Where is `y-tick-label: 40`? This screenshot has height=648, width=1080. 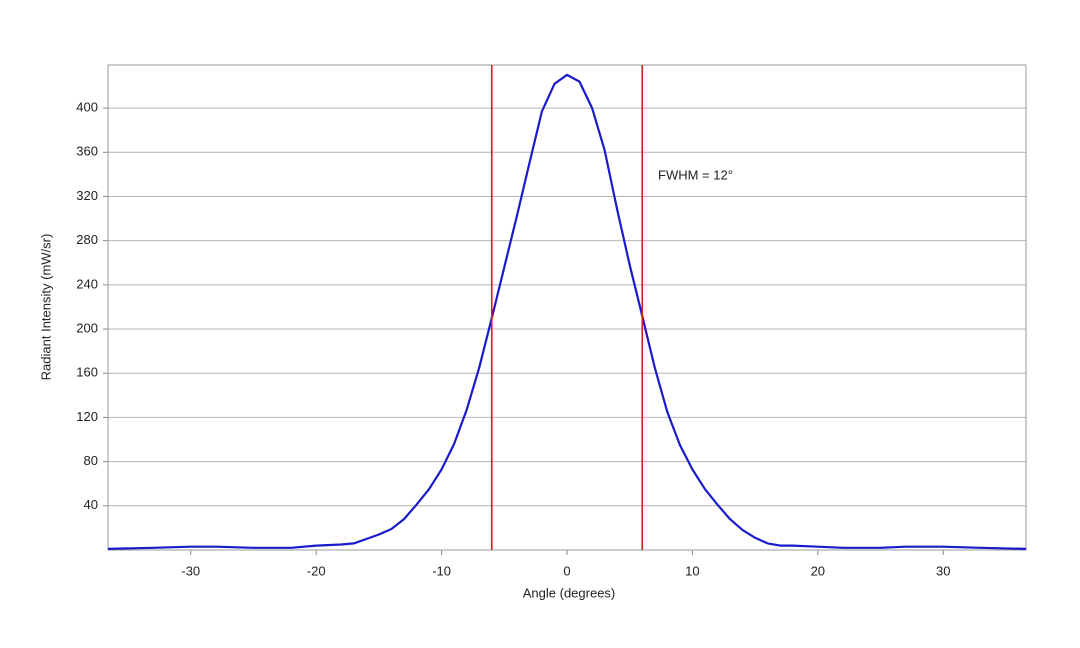 y-tick-label: 40 is located at coordinates (91, 504).